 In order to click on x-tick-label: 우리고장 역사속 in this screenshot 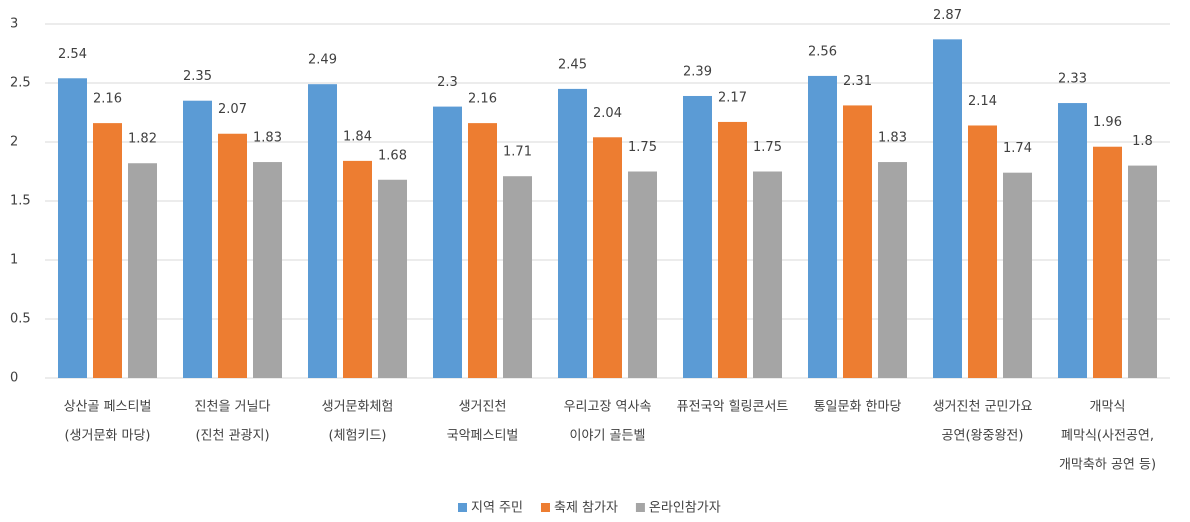, I will do `click(608, 407)`.